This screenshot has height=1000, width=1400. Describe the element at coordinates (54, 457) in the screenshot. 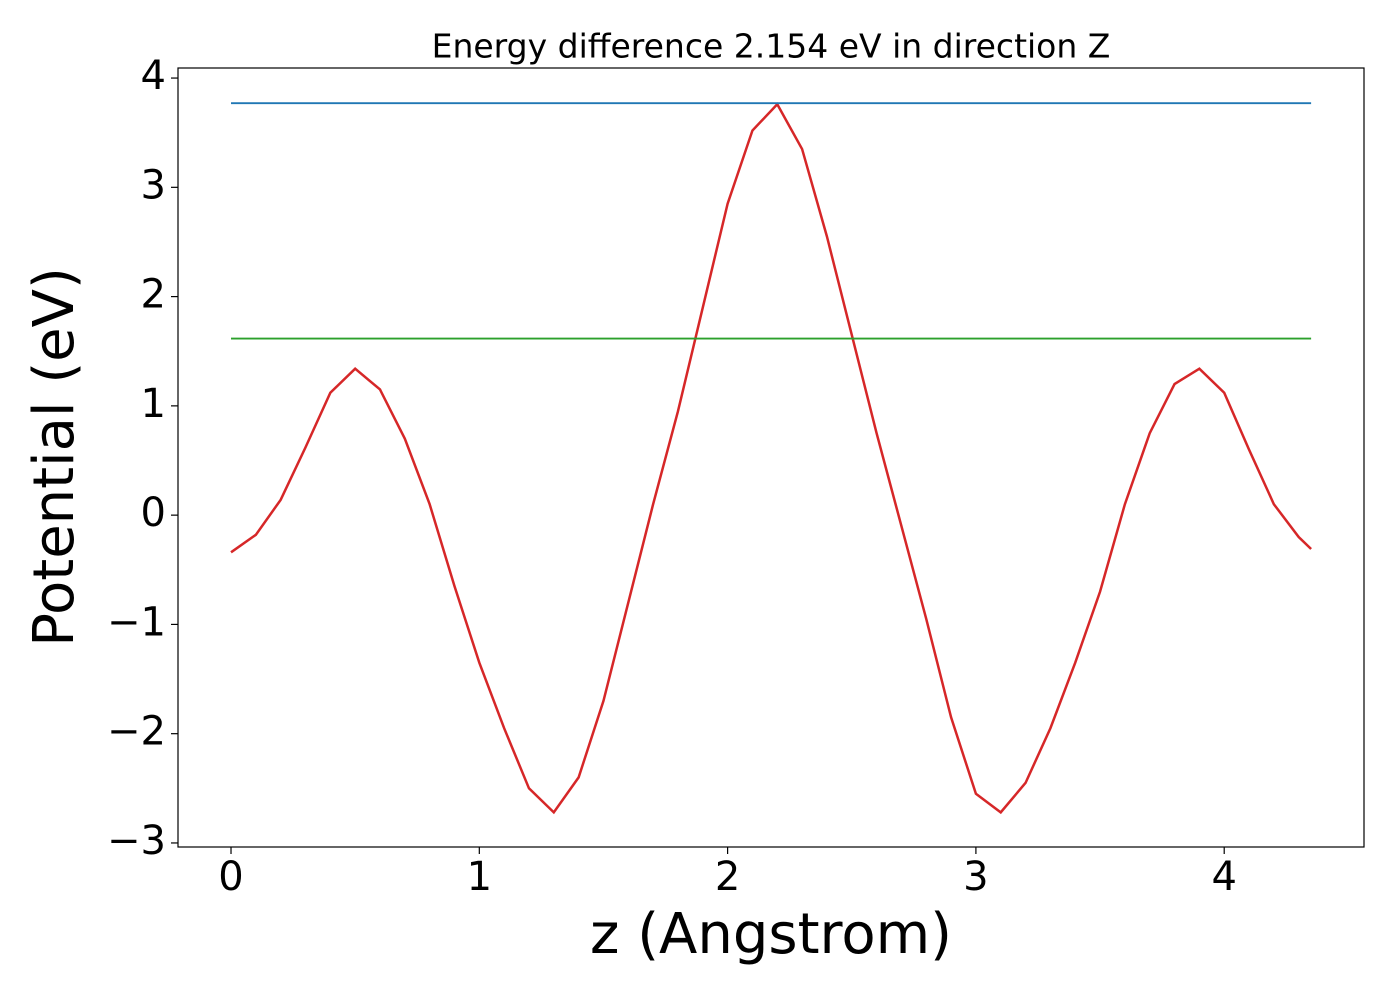

I see `y-axis-label: Potential (eV)` at that location.